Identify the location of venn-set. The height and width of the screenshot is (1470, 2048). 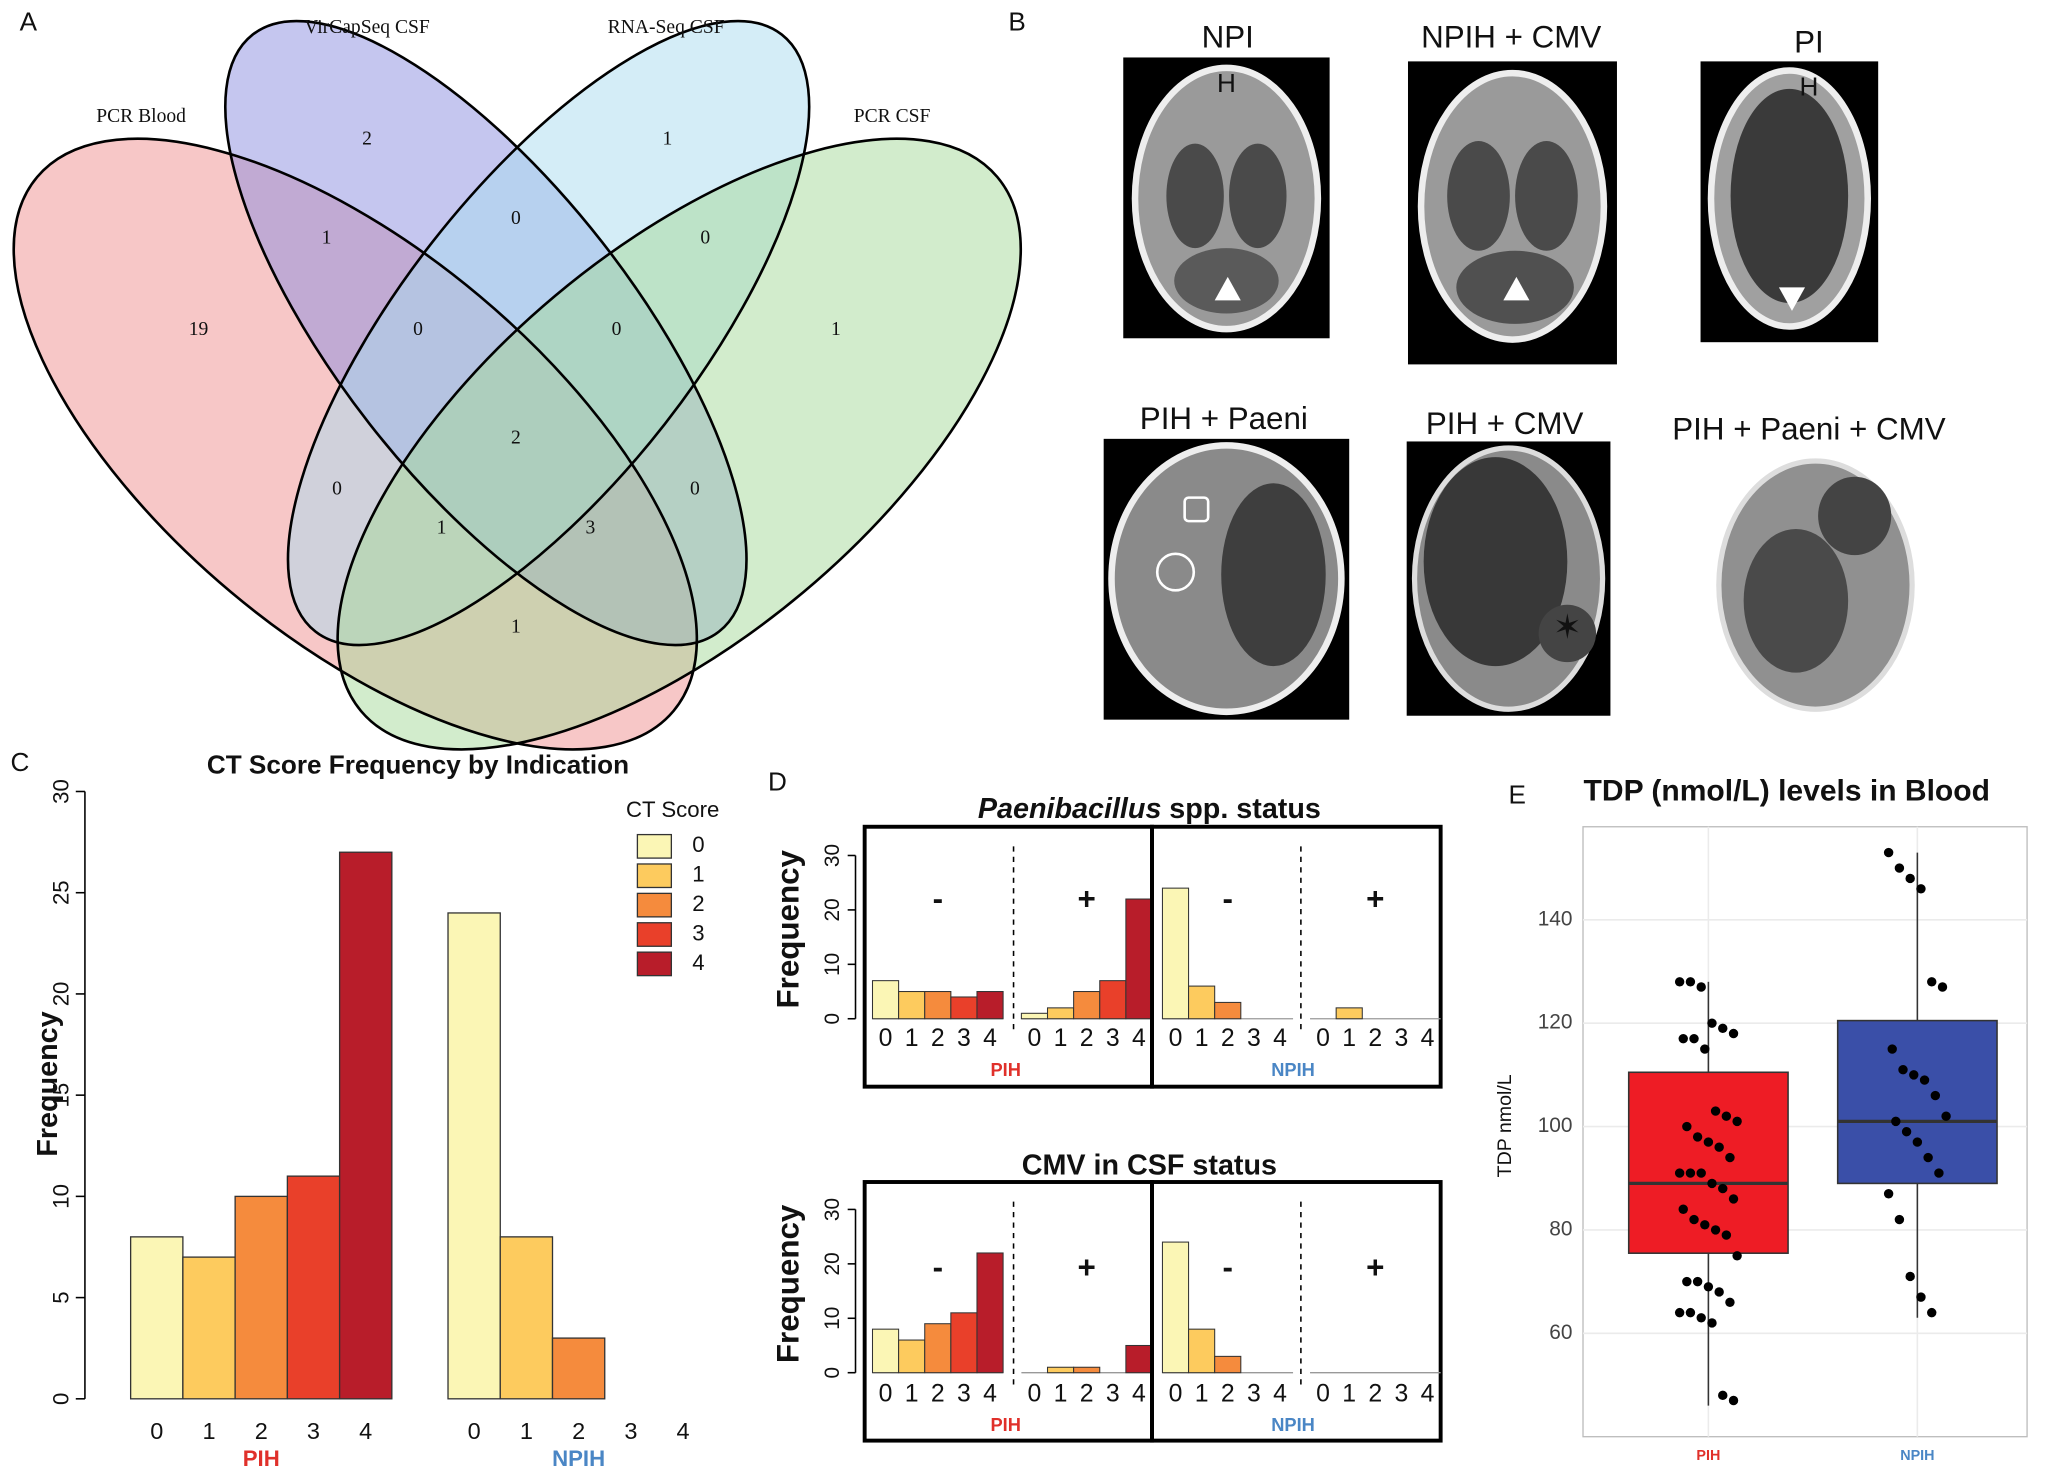
(679, 444).